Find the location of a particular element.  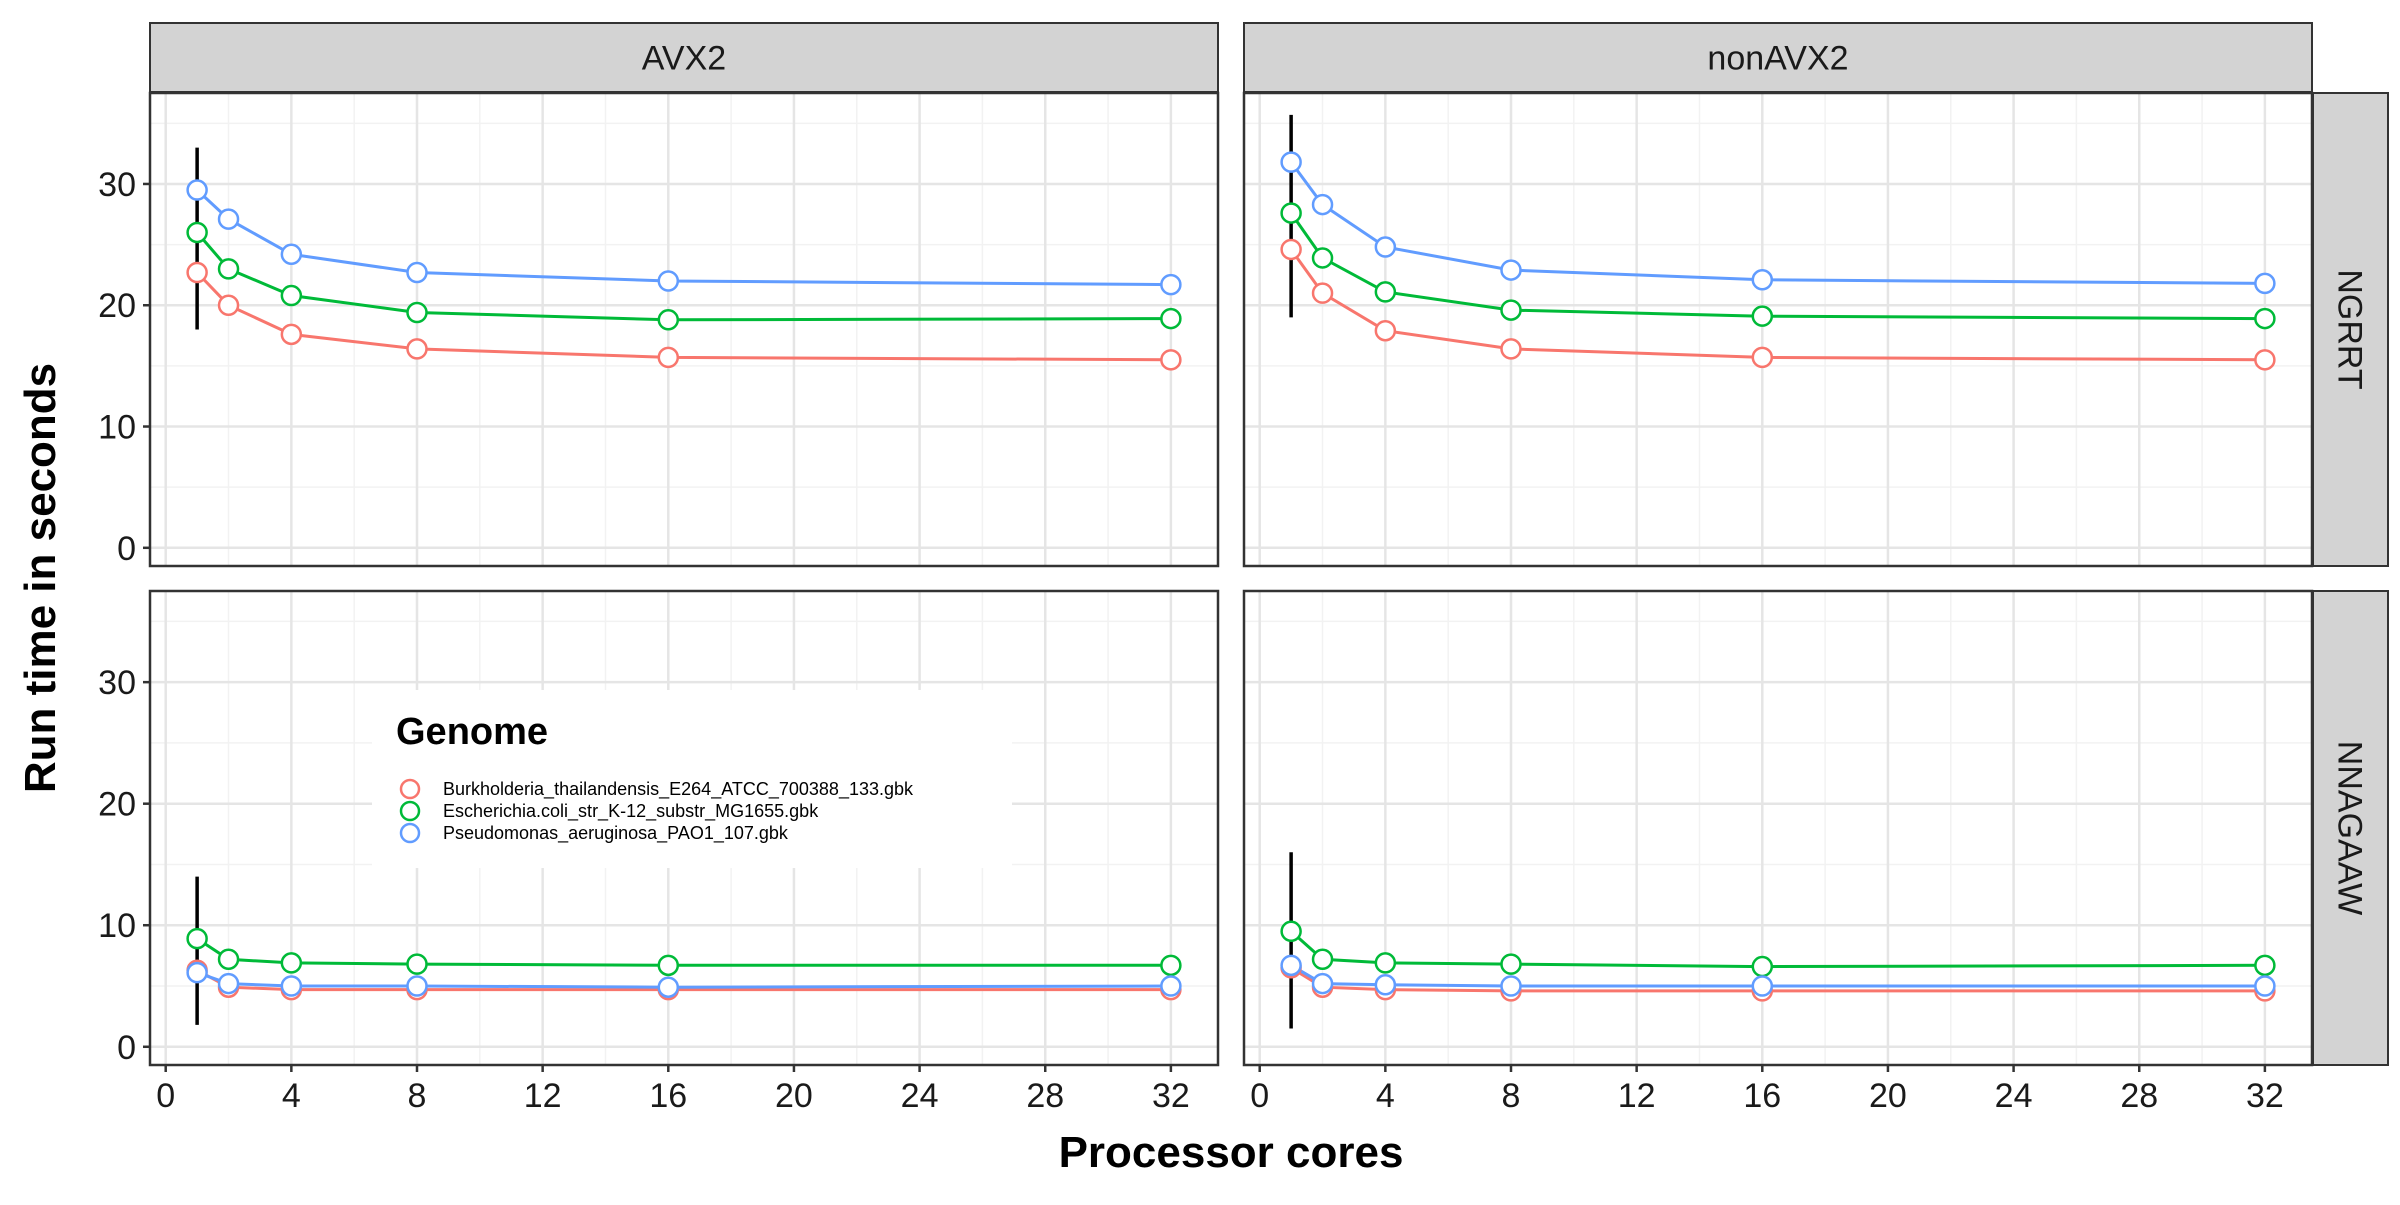

facet-strip-label: nonAVX2 is located at coordinates (1777, 59).